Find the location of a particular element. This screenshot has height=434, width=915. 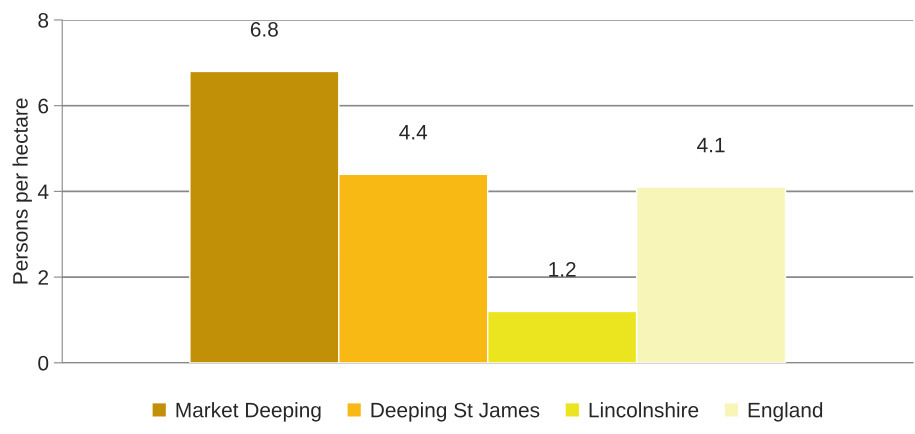

data-label: 4.4 is located at coordinates (413, 132).